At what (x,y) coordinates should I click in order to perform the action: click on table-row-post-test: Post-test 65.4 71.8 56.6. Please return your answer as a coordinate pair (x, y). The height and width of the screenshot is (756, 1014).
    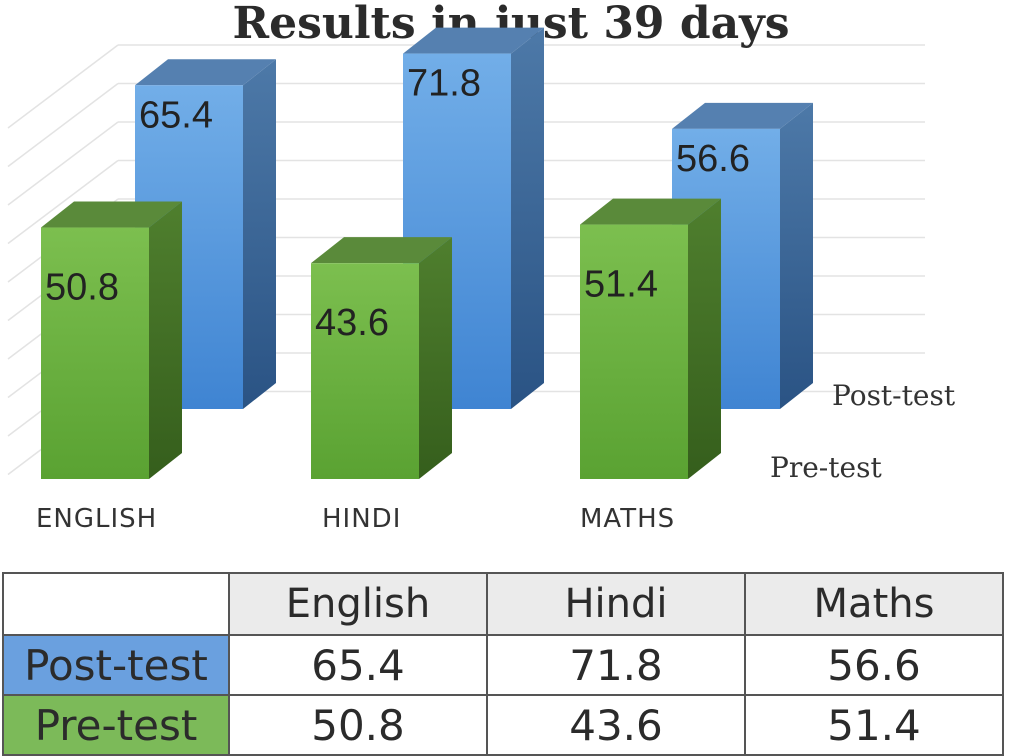
    Looking at the image, I should click on (503, 665).